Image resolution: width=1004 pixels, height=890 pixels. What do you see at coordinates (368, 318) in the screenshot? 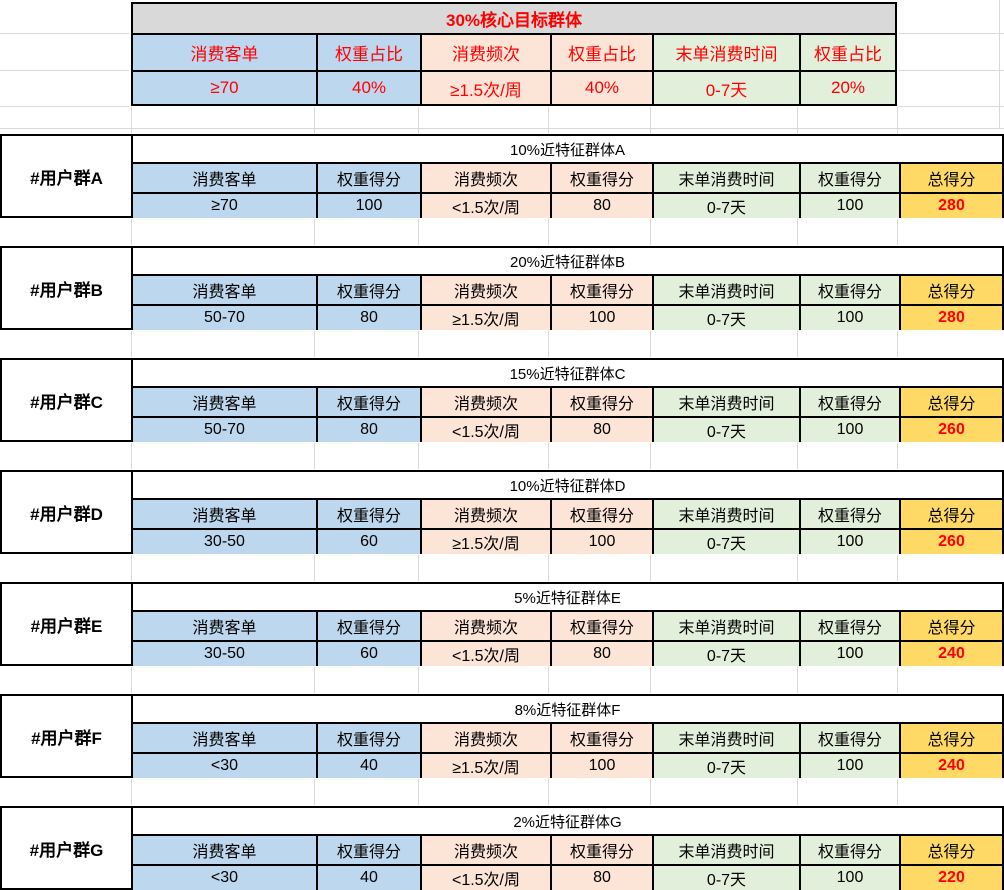
I see `value-cell-weight-score-1: 80` at bounding box center [368, 318].